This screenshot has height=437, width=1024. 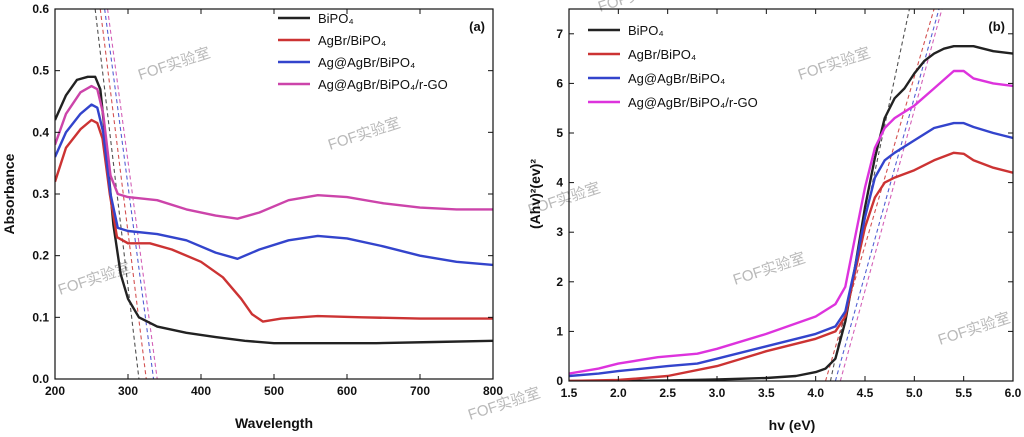 I want to click on x-tick-label: 300, so click(x=128, y=391).